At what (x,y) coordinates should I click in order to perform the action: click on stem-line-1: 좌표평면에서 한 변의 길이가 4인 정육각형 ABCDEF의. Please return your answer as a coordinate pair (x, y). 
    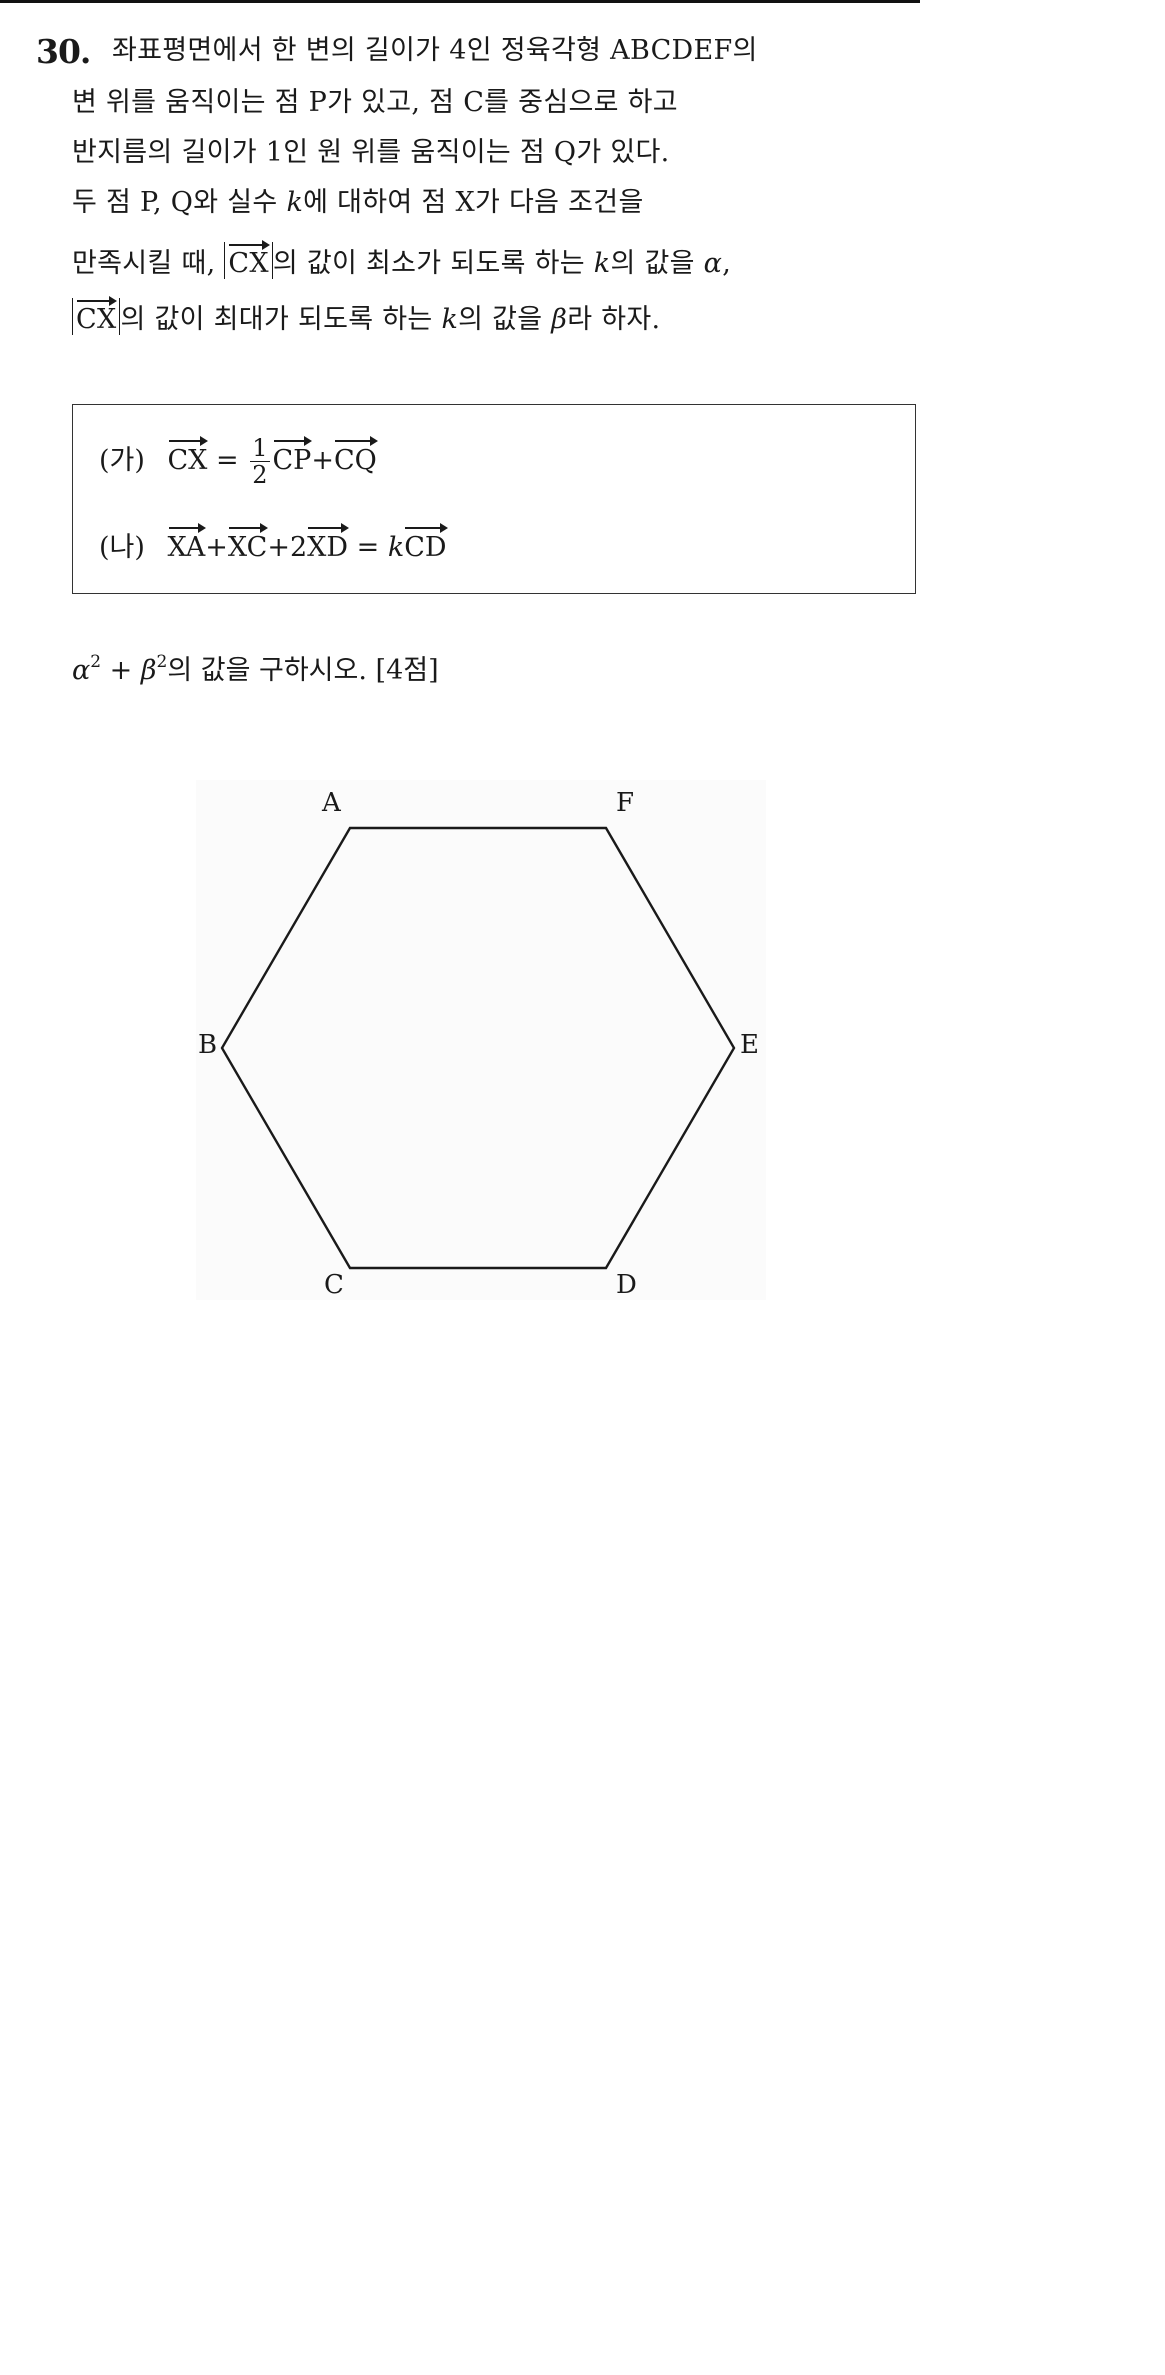
    Looking at the image, I should click on (435, 50).